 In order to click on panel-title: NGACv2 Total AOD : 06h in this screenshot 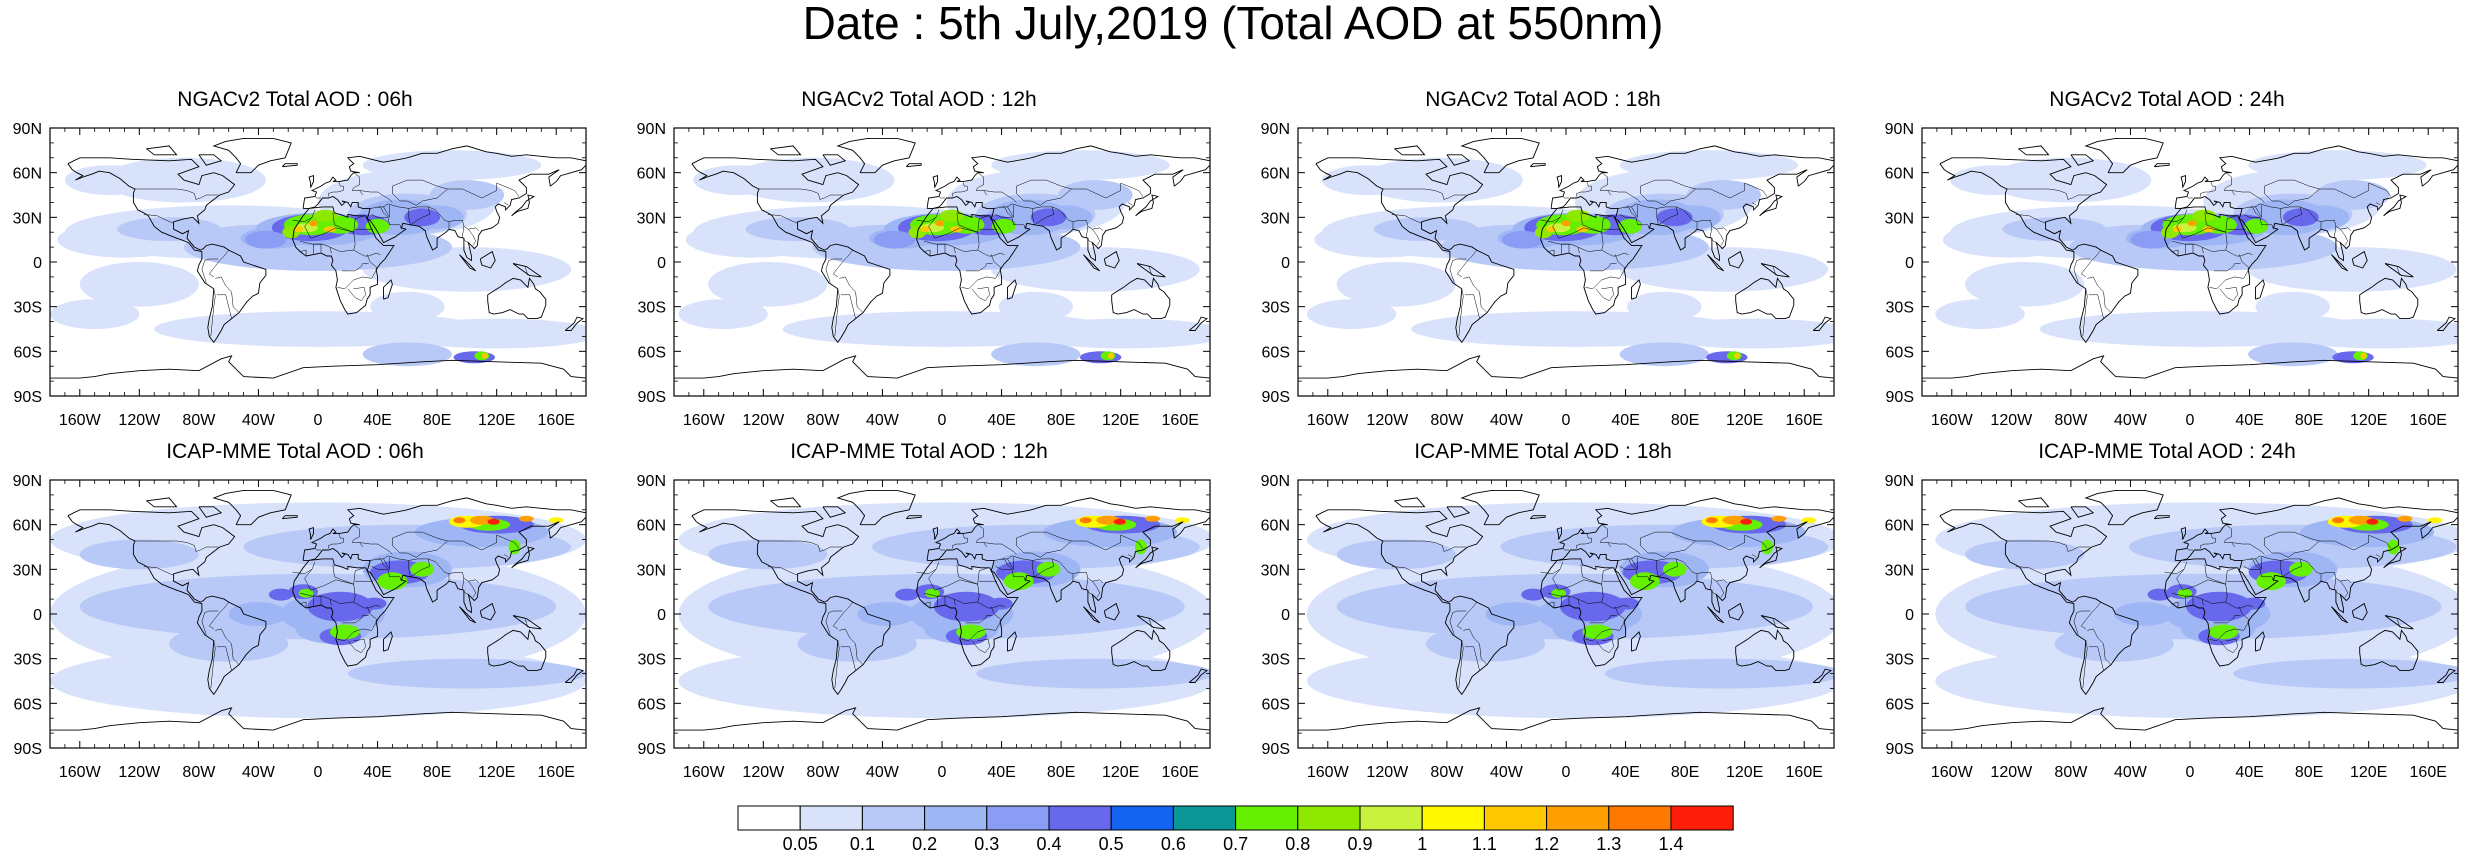, I will do `click(295, 99)`.